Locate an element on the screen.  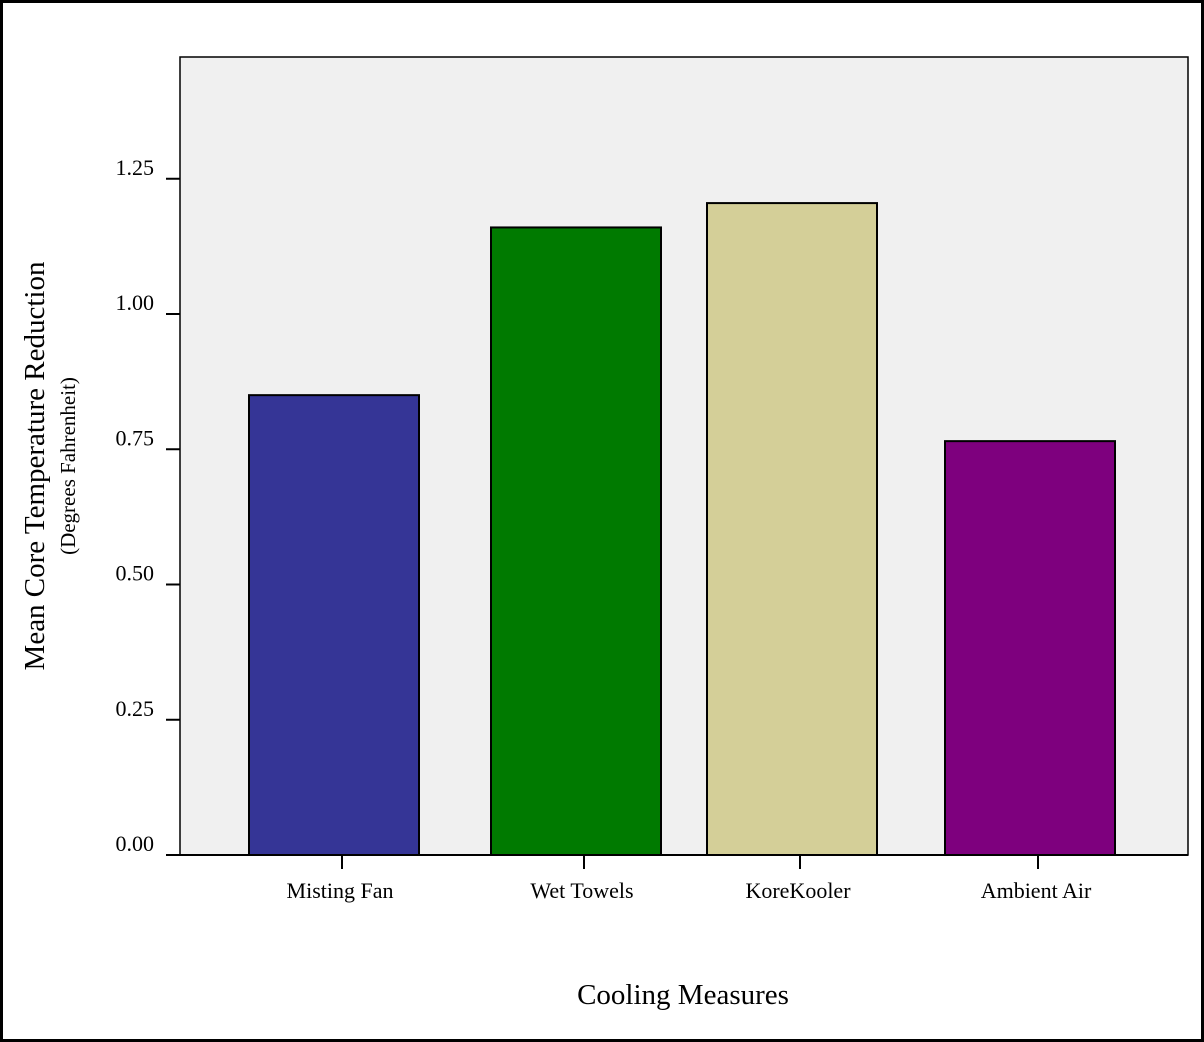
bar-misting-fan is located at coordinates (334, 625).